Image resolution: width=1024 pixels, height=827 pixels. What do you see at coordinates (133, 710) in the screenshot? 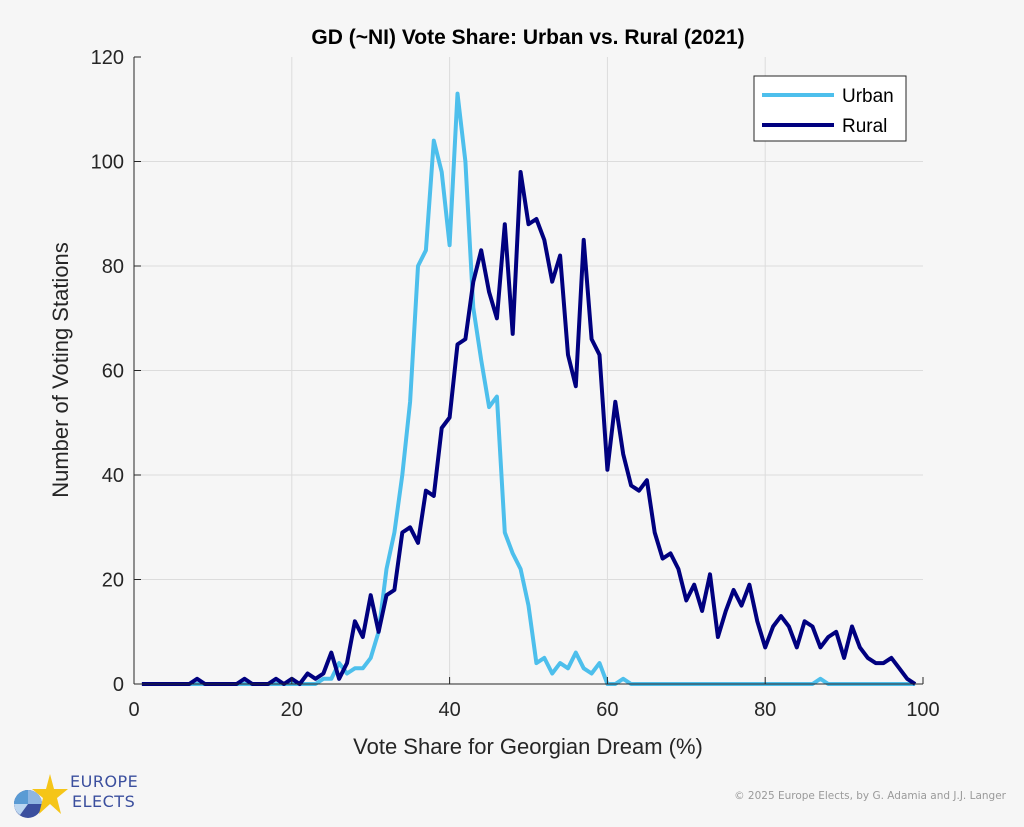
I see `x-tick-label: 0` at bounding box center [133, 710].